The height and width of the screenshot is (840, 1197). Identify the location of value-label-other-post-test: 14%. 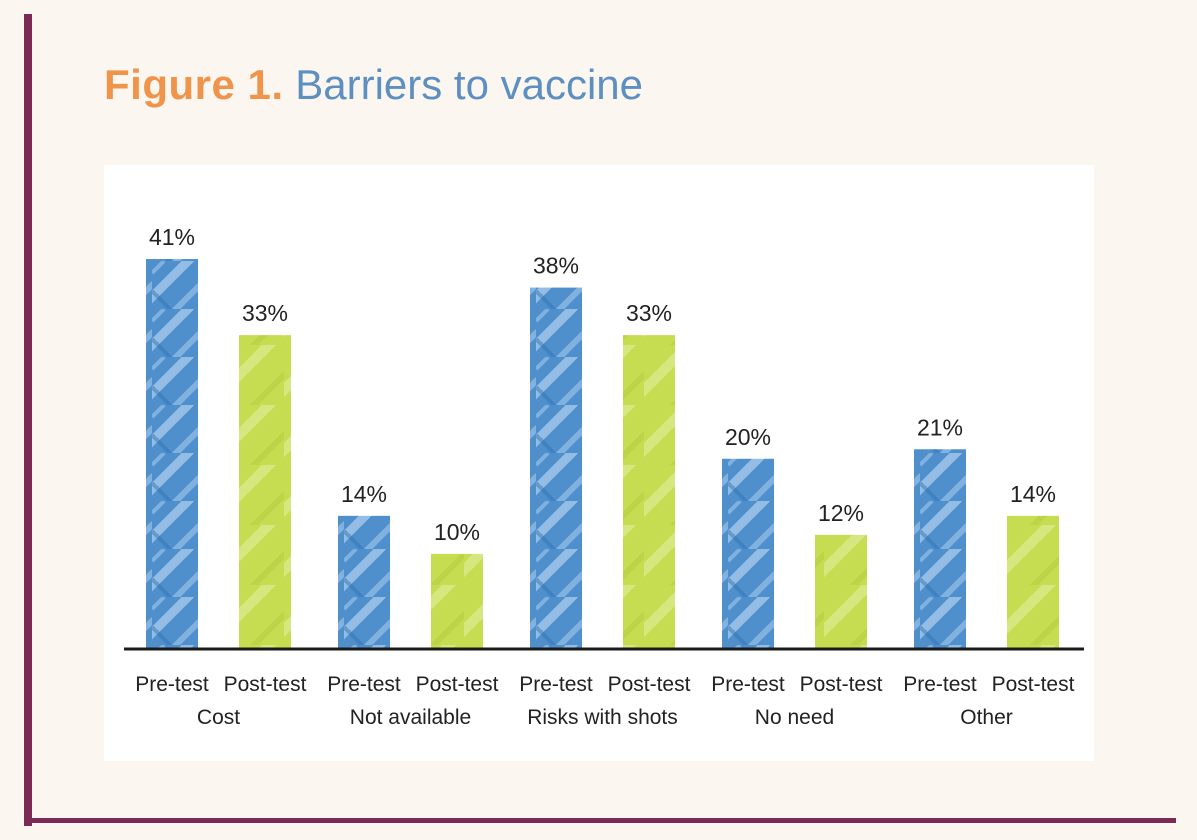
(1033, 494).